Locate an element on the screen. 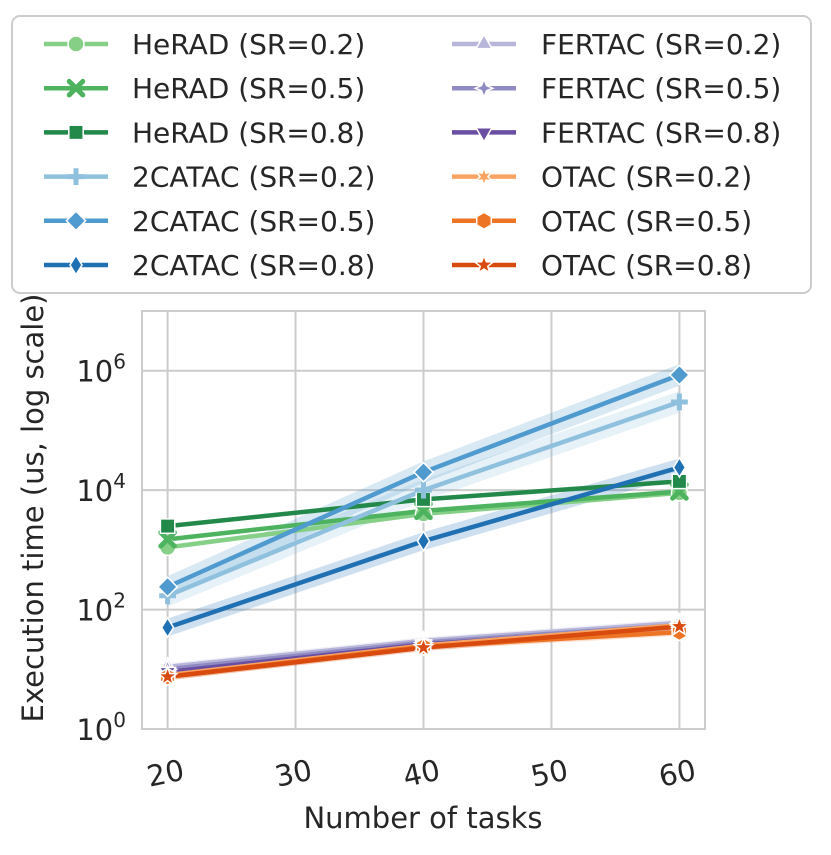  legend-entry: HeRAD (SR=0.2) is located at coordinates (204, 44).